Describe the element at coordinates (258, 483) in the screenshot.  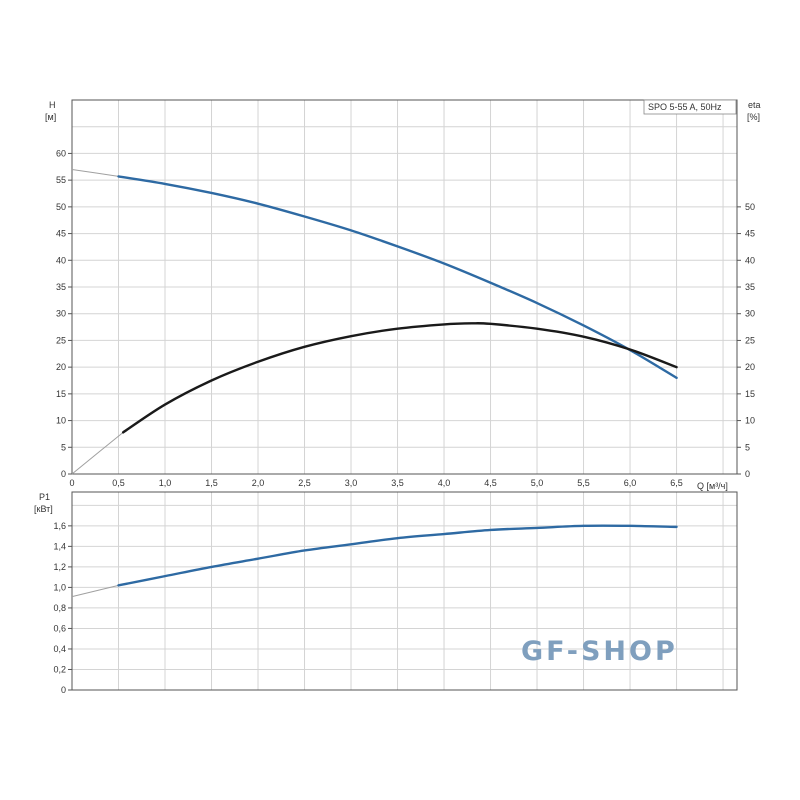
I see `x-tick-label: 2,0` at that location.